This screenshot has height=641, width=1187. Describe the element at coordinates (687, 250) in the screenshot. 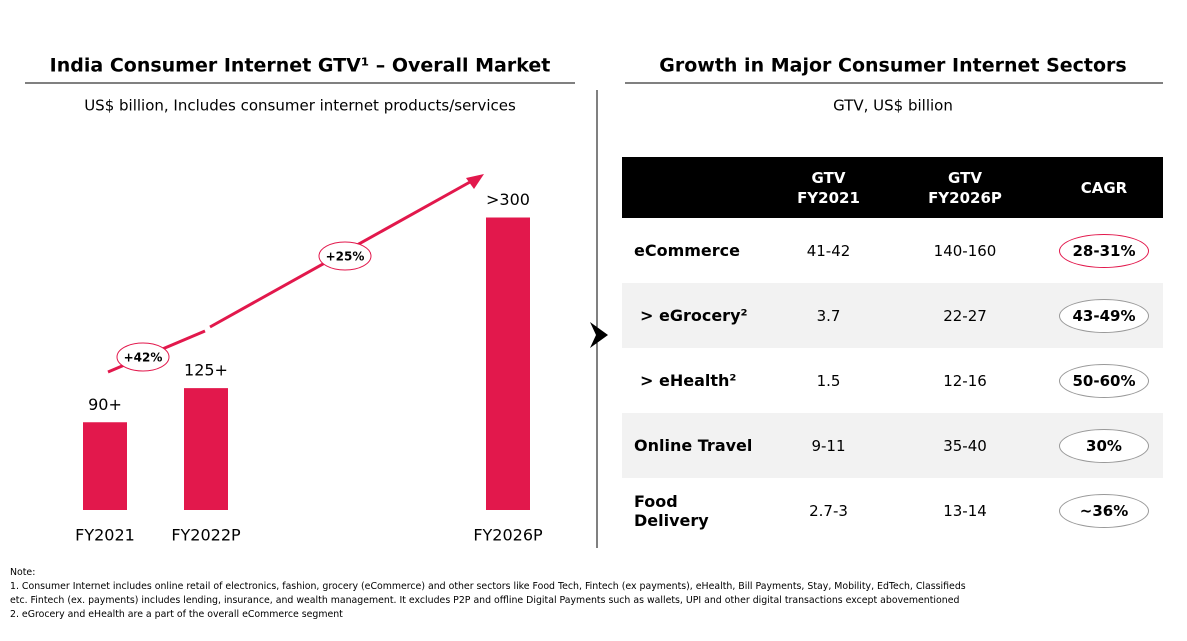

I see `row-label: eCommerce` at that location.